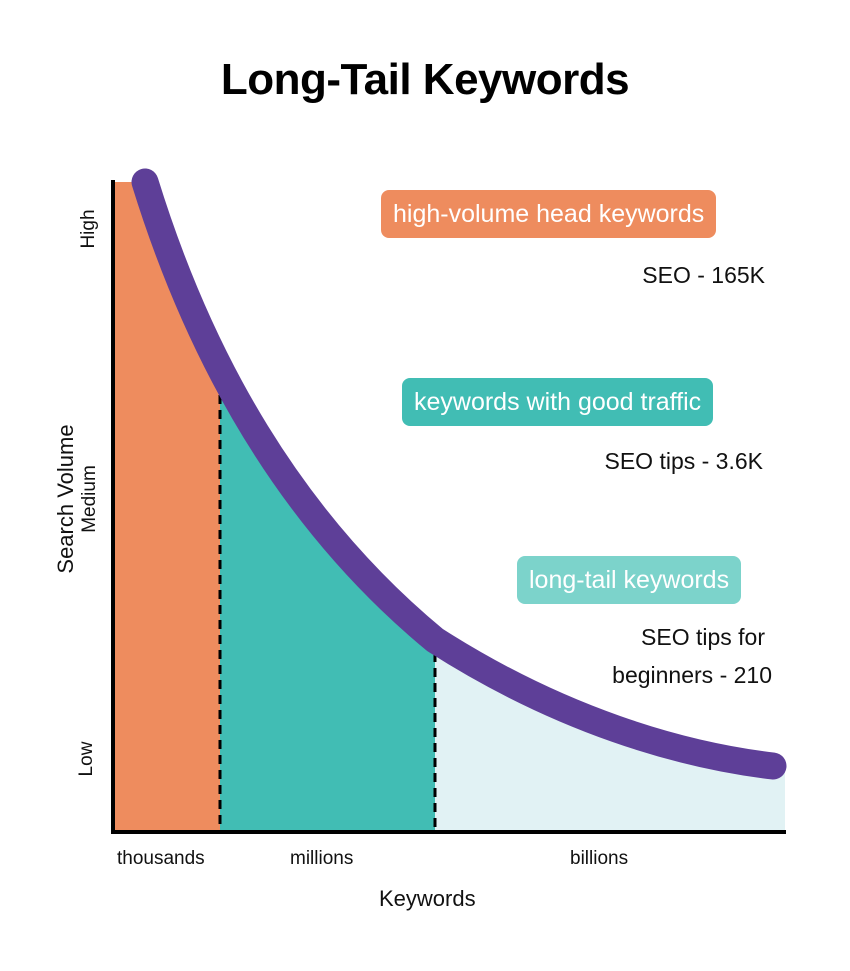 The width and height of the screenshot is (850, 971). What do you see at coordinates (161, 858) in the screenshot?
I see `x-tick-thousands: thousands` at bounding box center [161, 858].